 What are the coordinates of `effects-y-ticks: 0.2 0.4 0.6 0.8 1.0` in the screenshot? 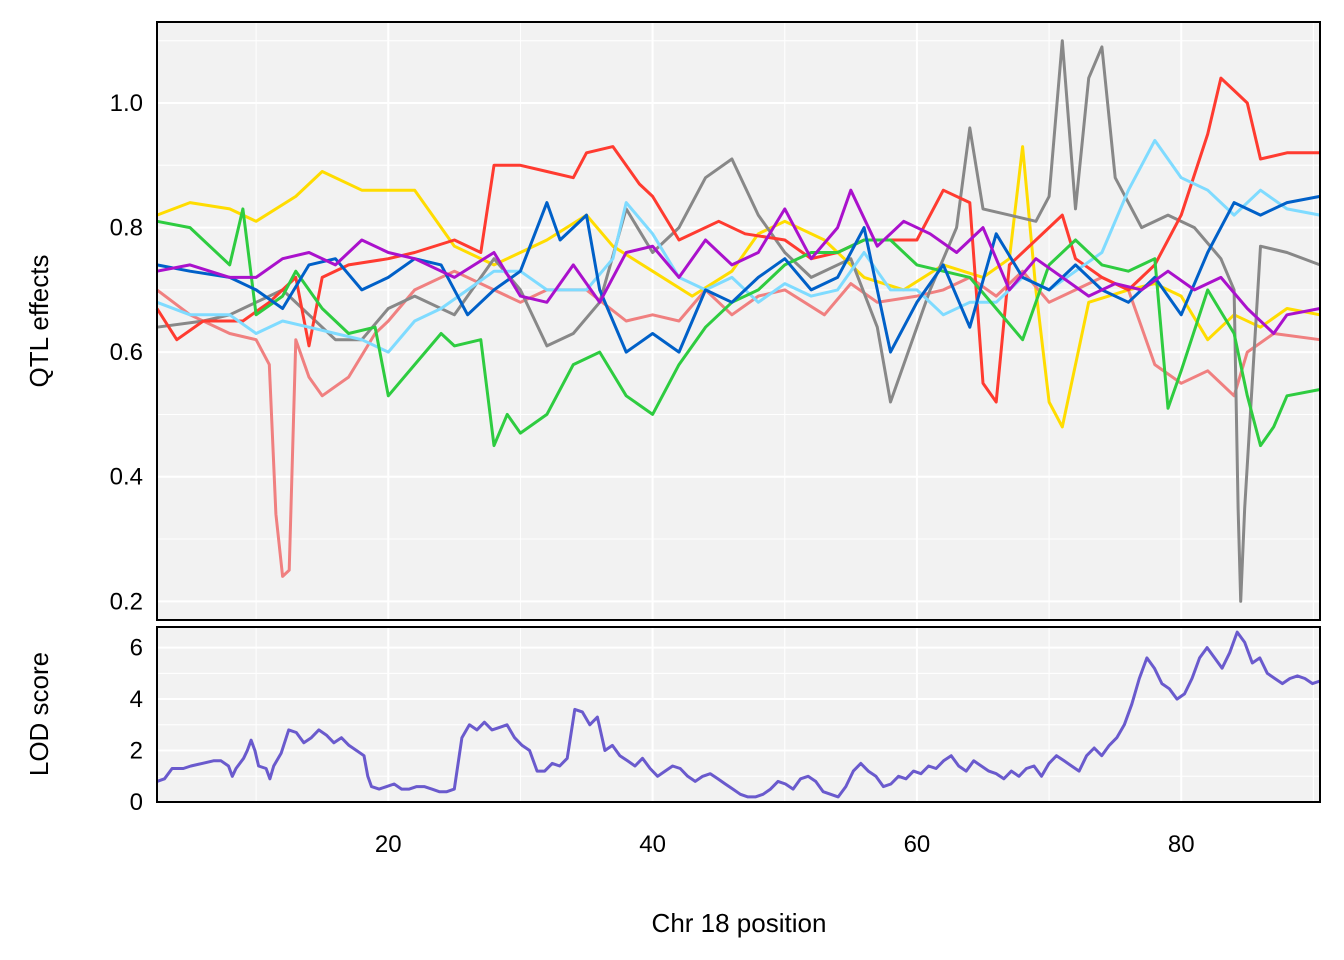 It's located at (126, 352).